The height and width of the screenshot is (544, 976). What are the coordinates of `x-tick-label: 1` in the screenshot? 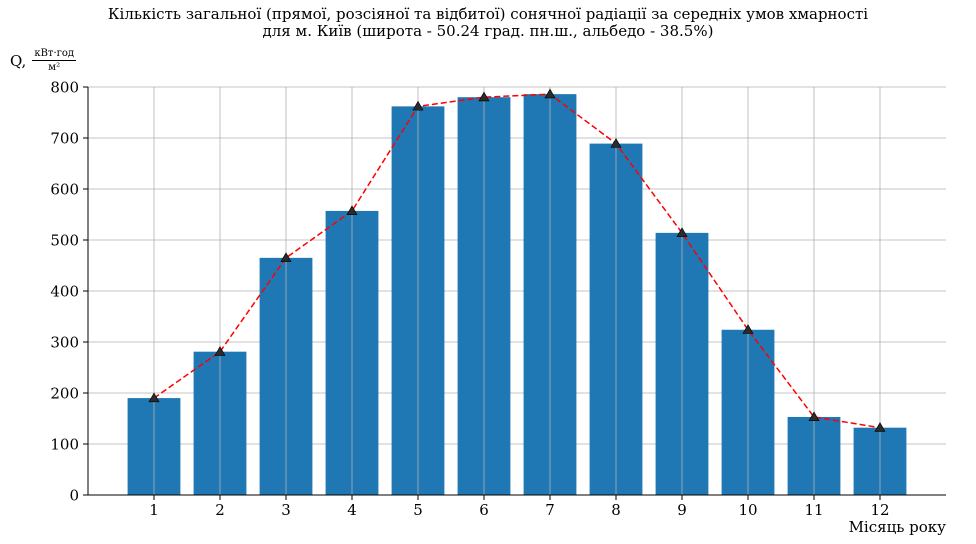 It's located at (154, 510).